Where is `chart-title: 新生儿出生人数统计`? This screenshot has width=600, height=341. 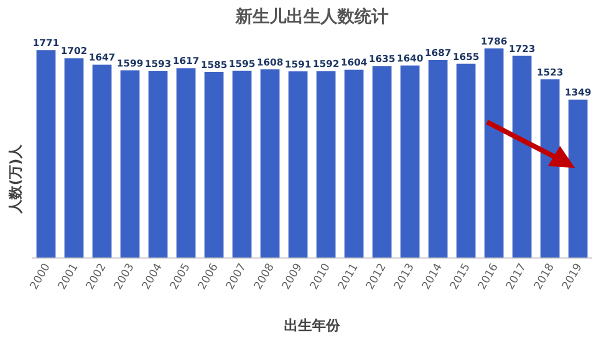 chart-title: 新生儿出生人数统计 is located at coordinates (311, 17).